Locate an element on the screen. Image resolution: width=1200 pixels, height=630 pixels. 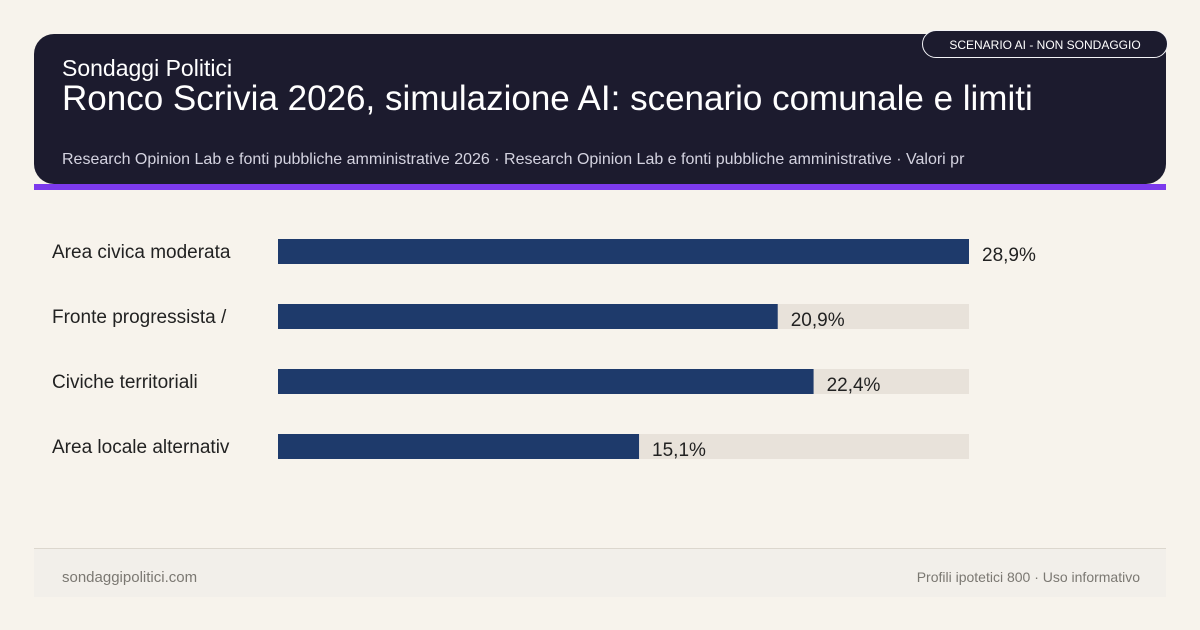
value-label: 22,4% is located at coordinates (854, 385).